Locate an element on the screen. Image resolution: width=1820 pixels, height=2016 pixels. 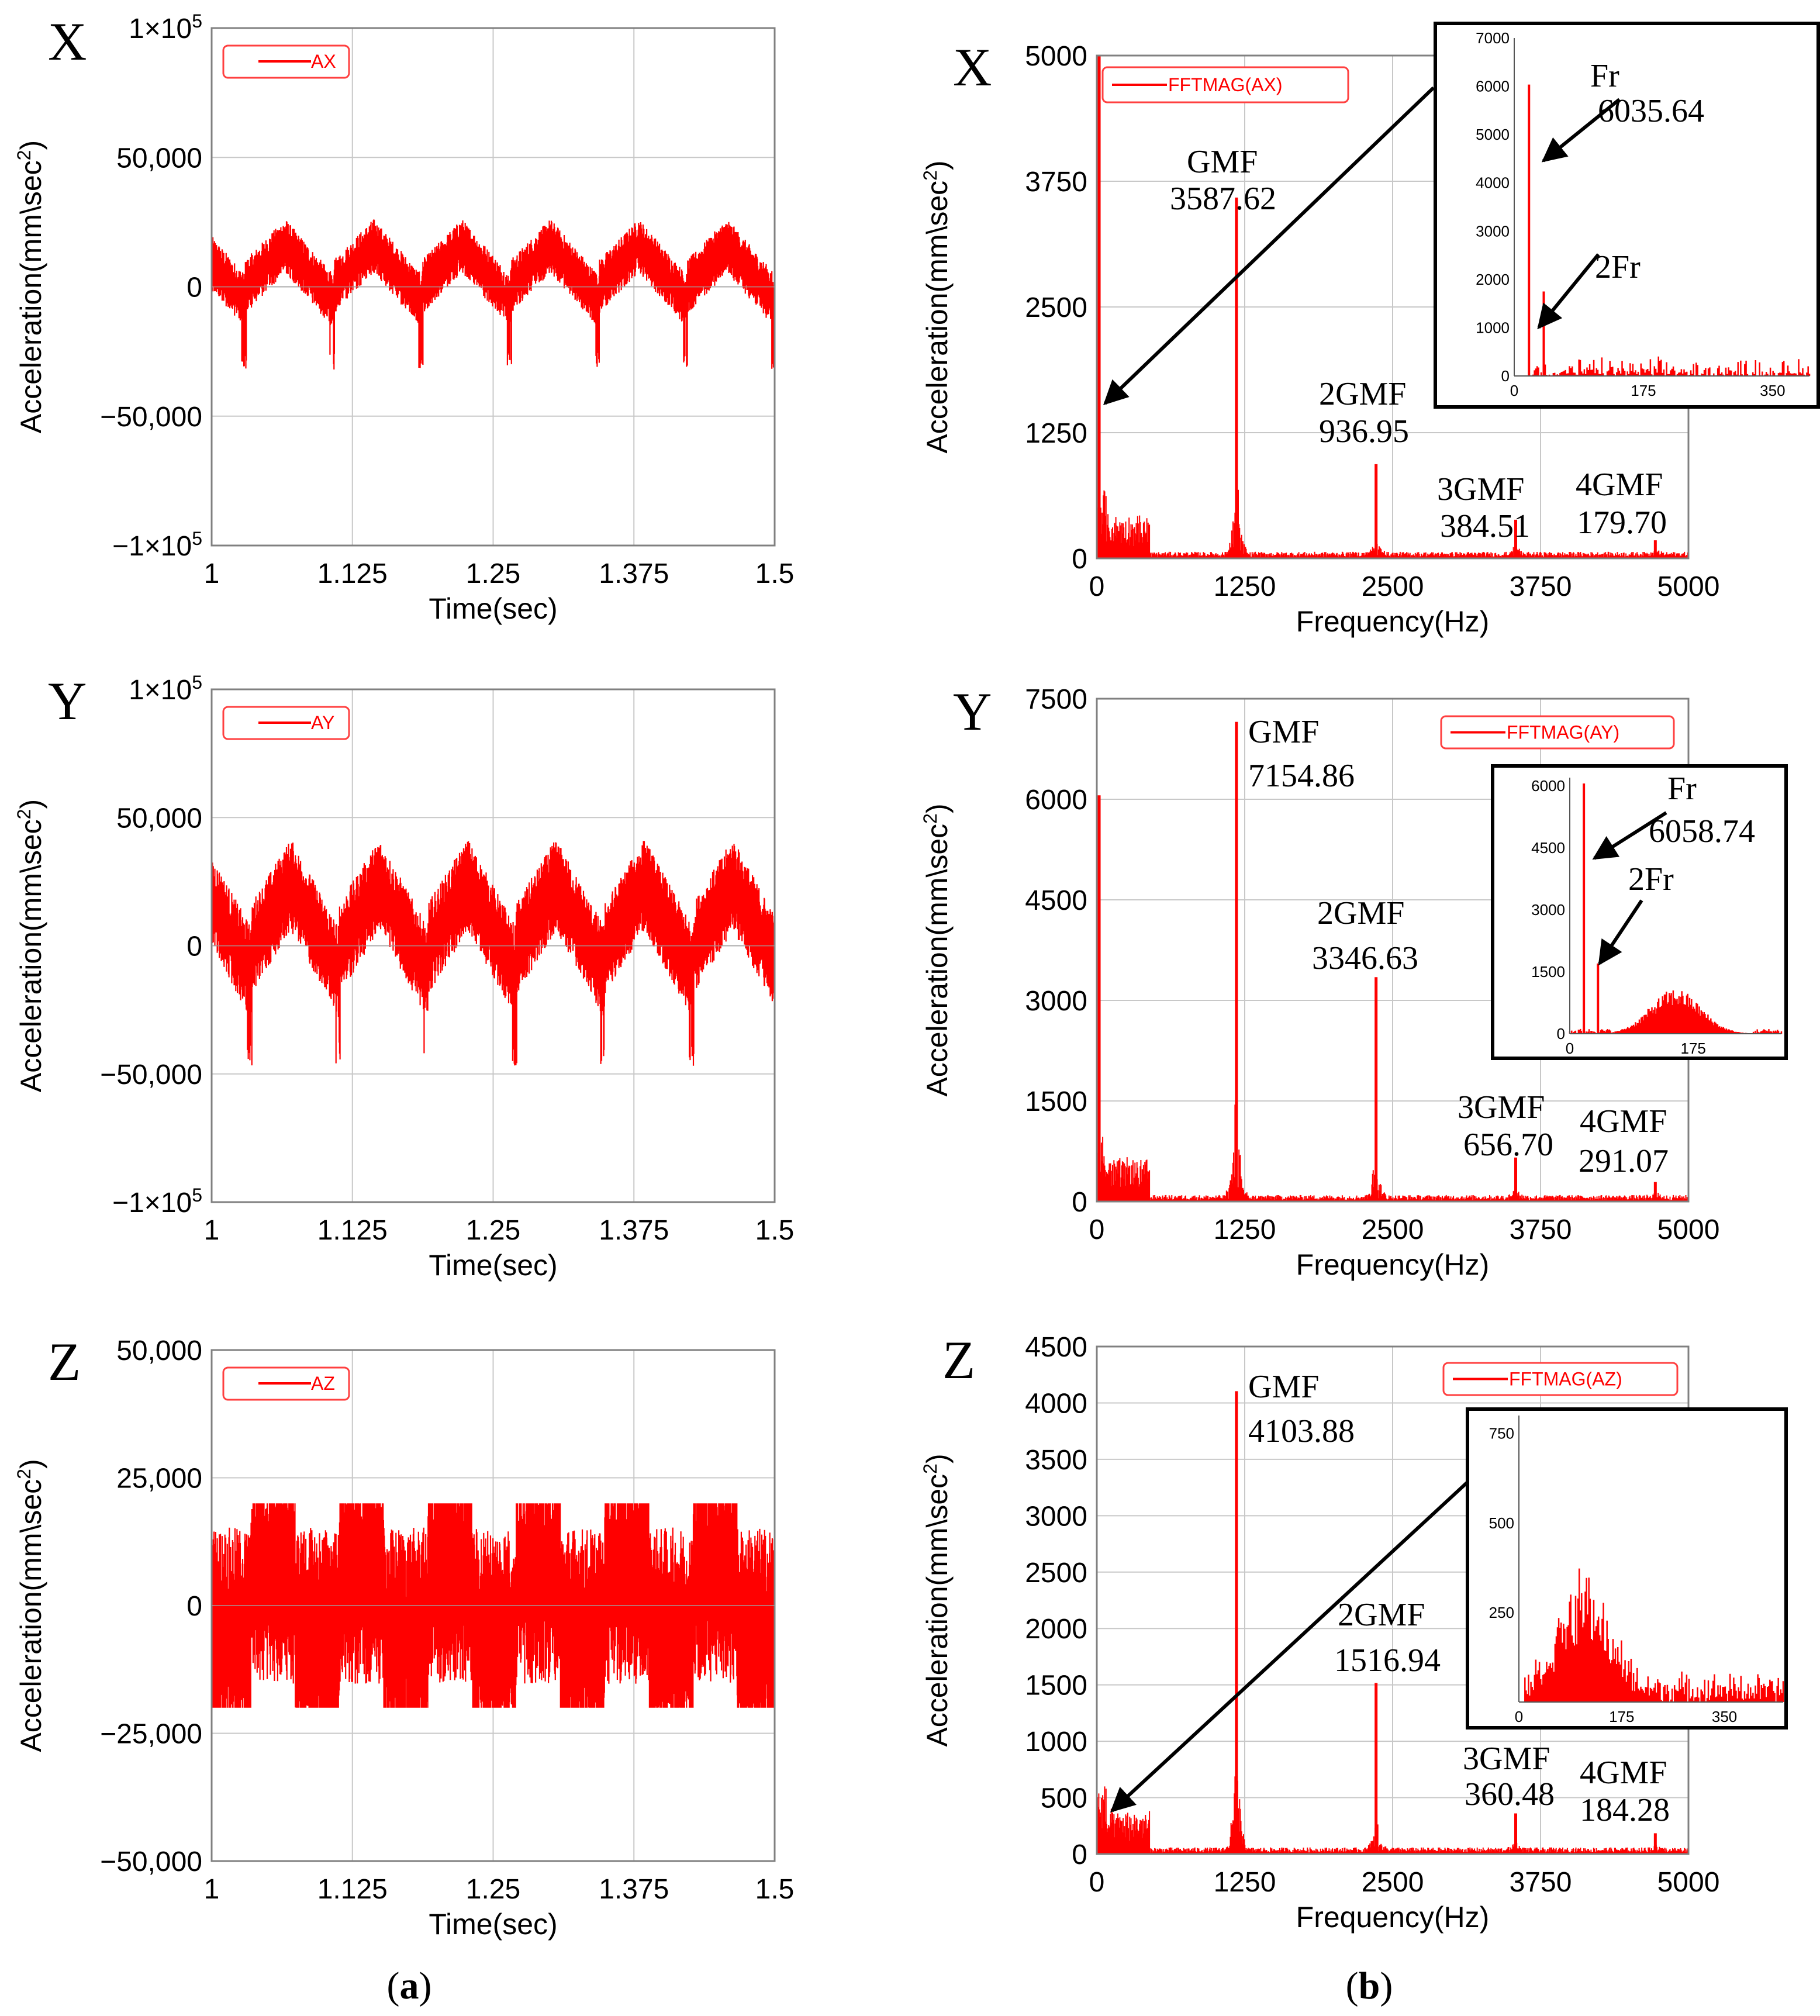
peak-value-GMF: 3587.62 is located at coordinates (1223, 199).